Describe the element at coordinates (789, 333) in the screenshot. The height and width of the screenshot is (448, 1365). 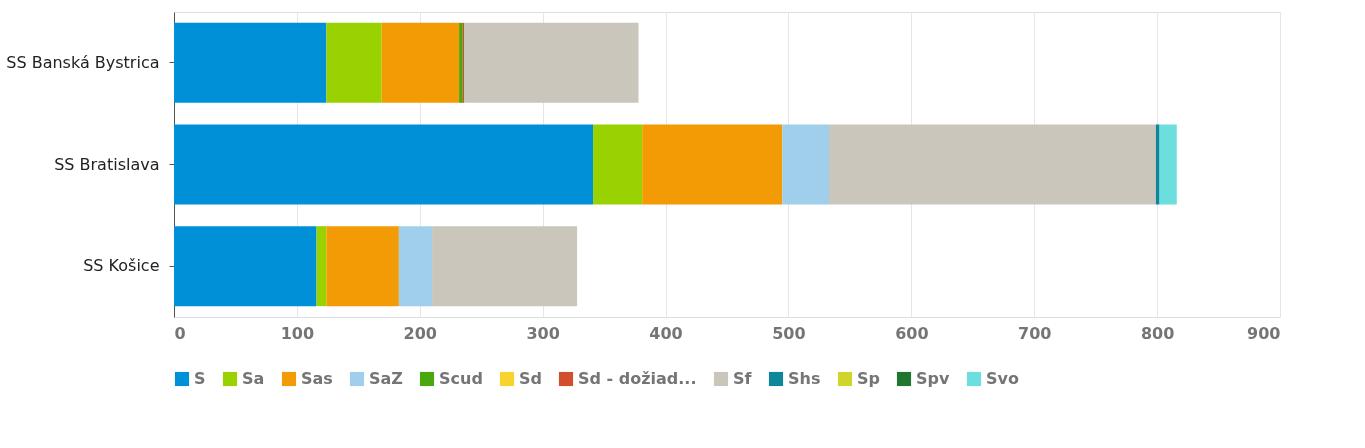
I see `x-tick-label: 500` at that location.